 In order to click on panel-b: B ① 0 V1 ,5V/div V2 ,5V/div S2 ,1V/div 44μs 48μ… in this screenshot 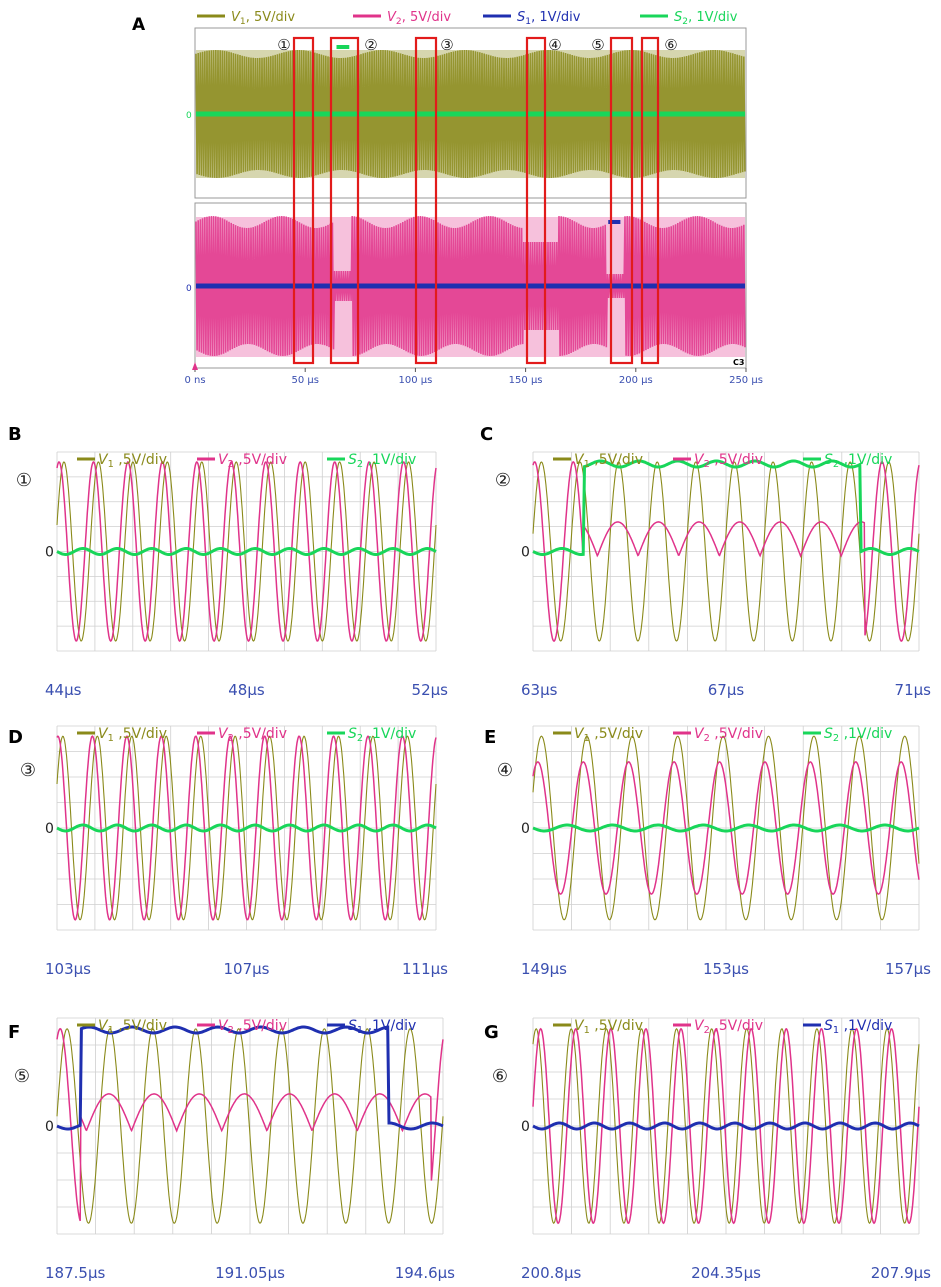, I will do `click(228, 561)`.